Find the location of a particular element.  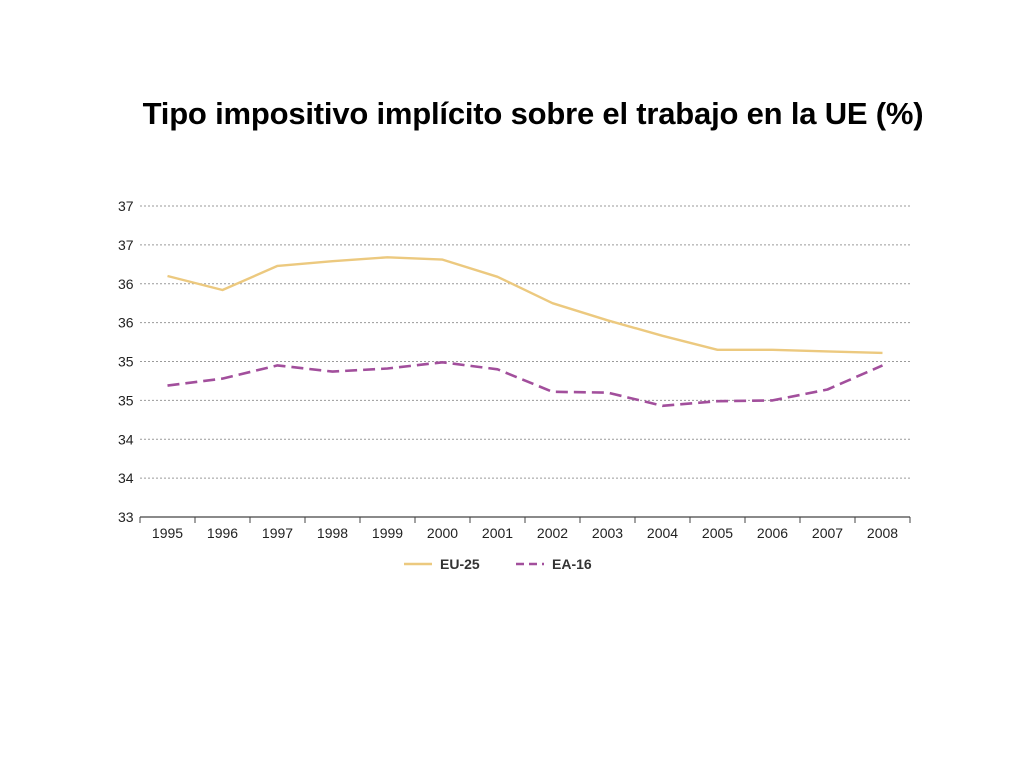

x-tick-label: 1996 is located at coordinates (222, 533).